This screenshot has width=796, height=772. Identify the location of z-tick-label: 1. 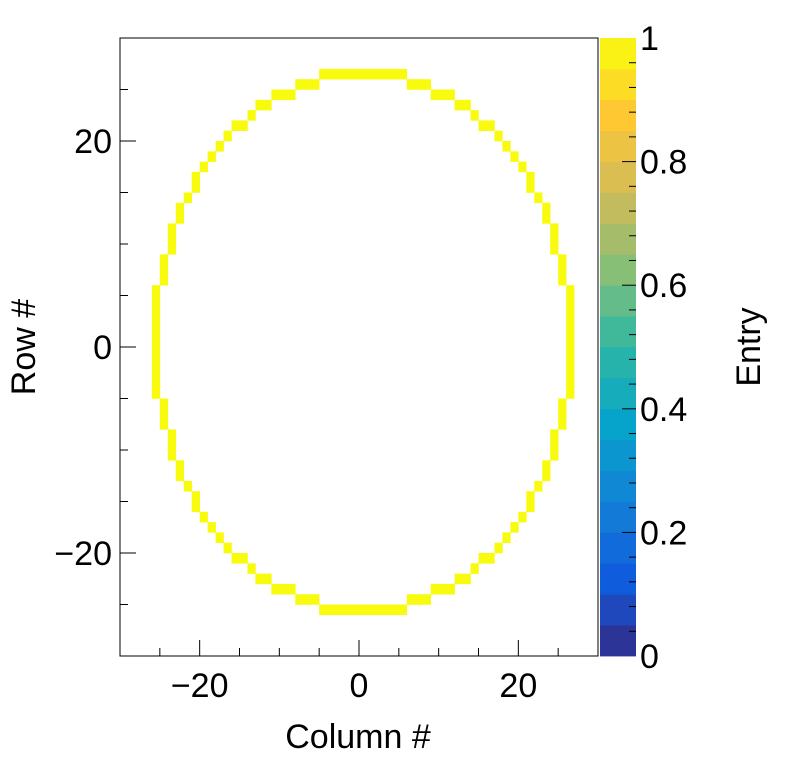
(649, 39).